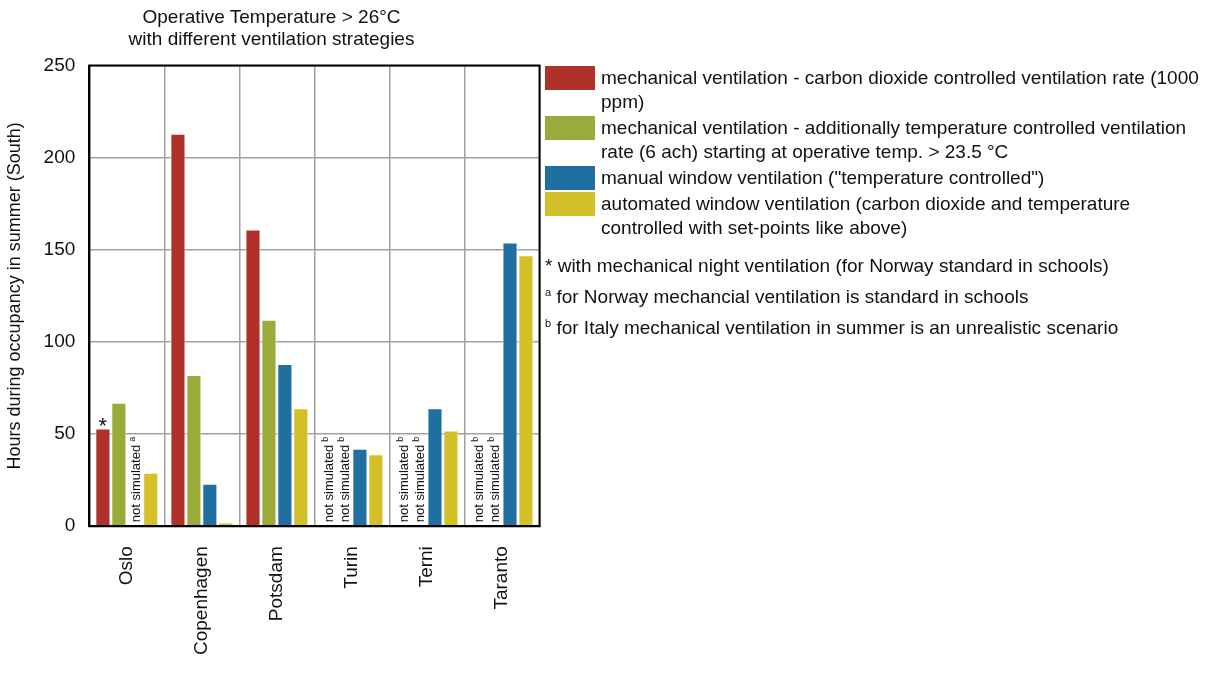  Describe the element at coordinates (900, 90) in the screenshot. I see `legend-label: mechanical ventilation - carbon dioxide controlled ventilation rate (1000 ppm)` at that location.